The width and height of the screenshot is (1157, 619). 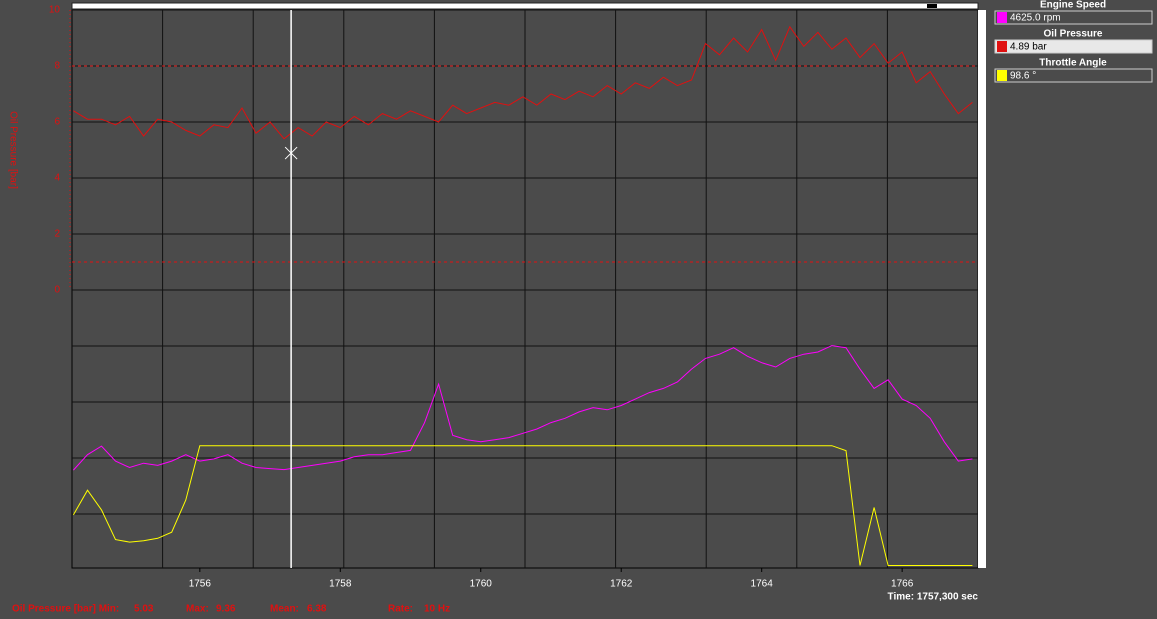 I want to click on stat-label: Rate:, so click(x=400, y=609).